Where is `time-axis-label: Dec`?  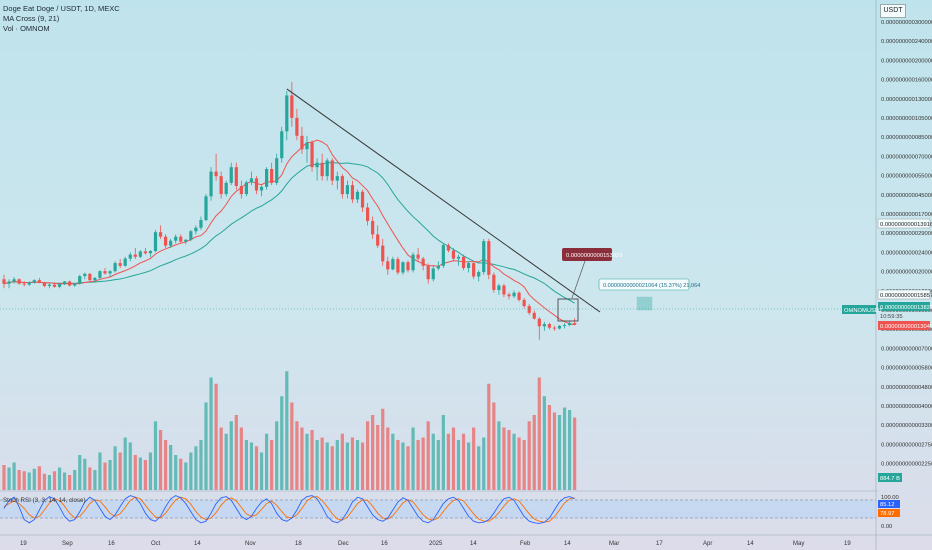 time-axis-label: Dec is located at coordinates (343, 544).